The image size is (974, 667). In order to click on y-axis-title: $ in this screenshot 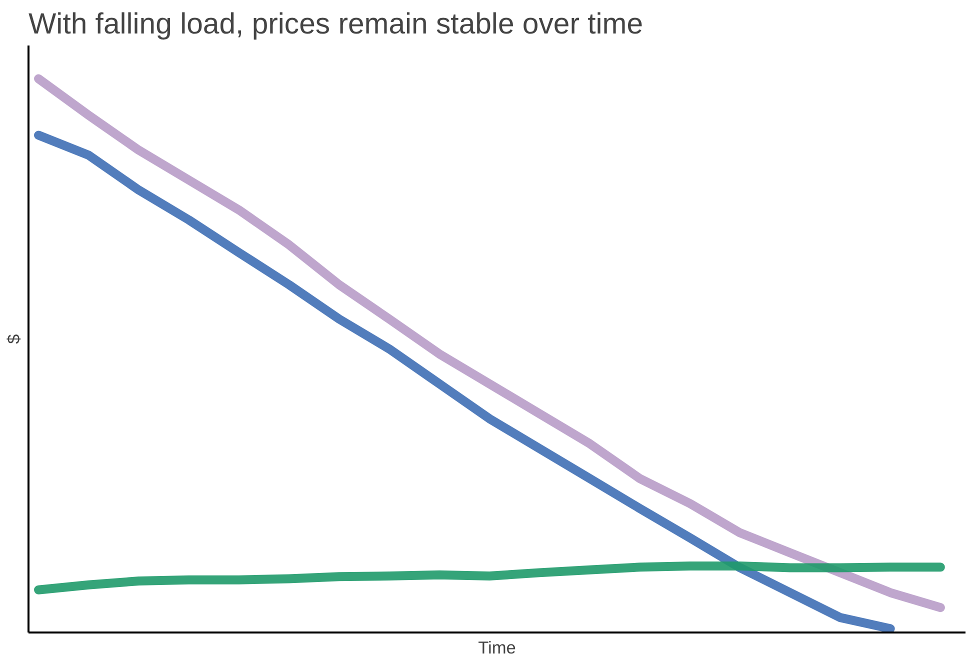, I will do `click(14, 339)`.